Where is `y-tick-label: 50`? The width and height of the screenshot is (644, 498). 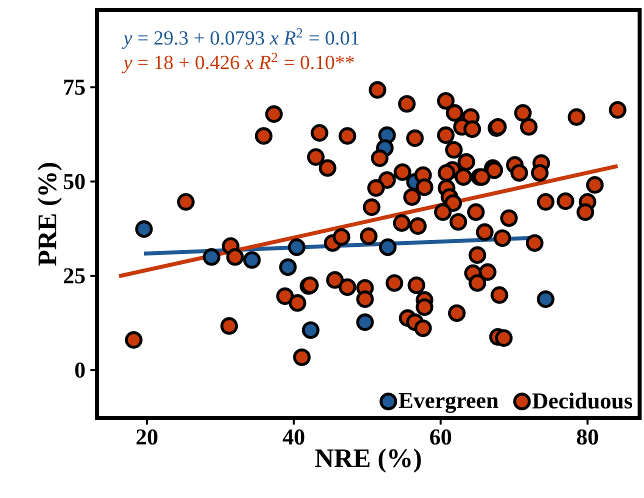 y-tick-label: 50 is located at coordinates (74, 182).